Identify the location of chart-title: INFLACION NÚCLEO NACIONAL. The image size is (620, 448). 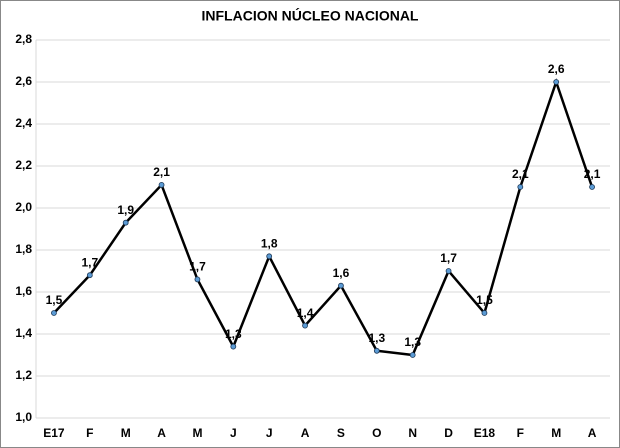
(310, 15).